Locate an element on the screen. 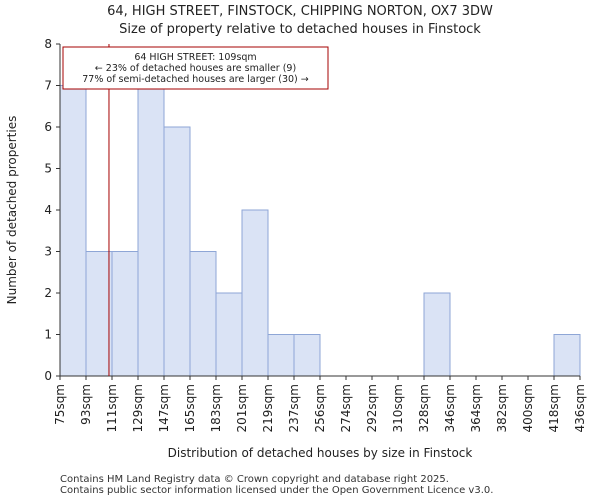  y-tick-label: 5 is located at coordinates (48, 169).